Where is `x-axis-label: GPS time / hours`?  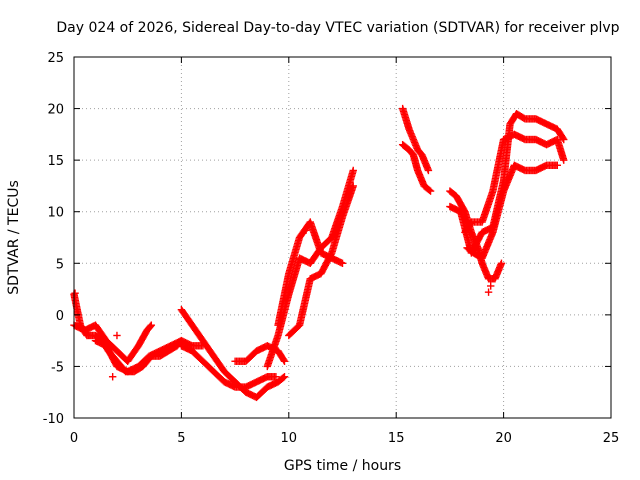
x-axis-label: GPS time / hours is located at coordinates (342, 466).